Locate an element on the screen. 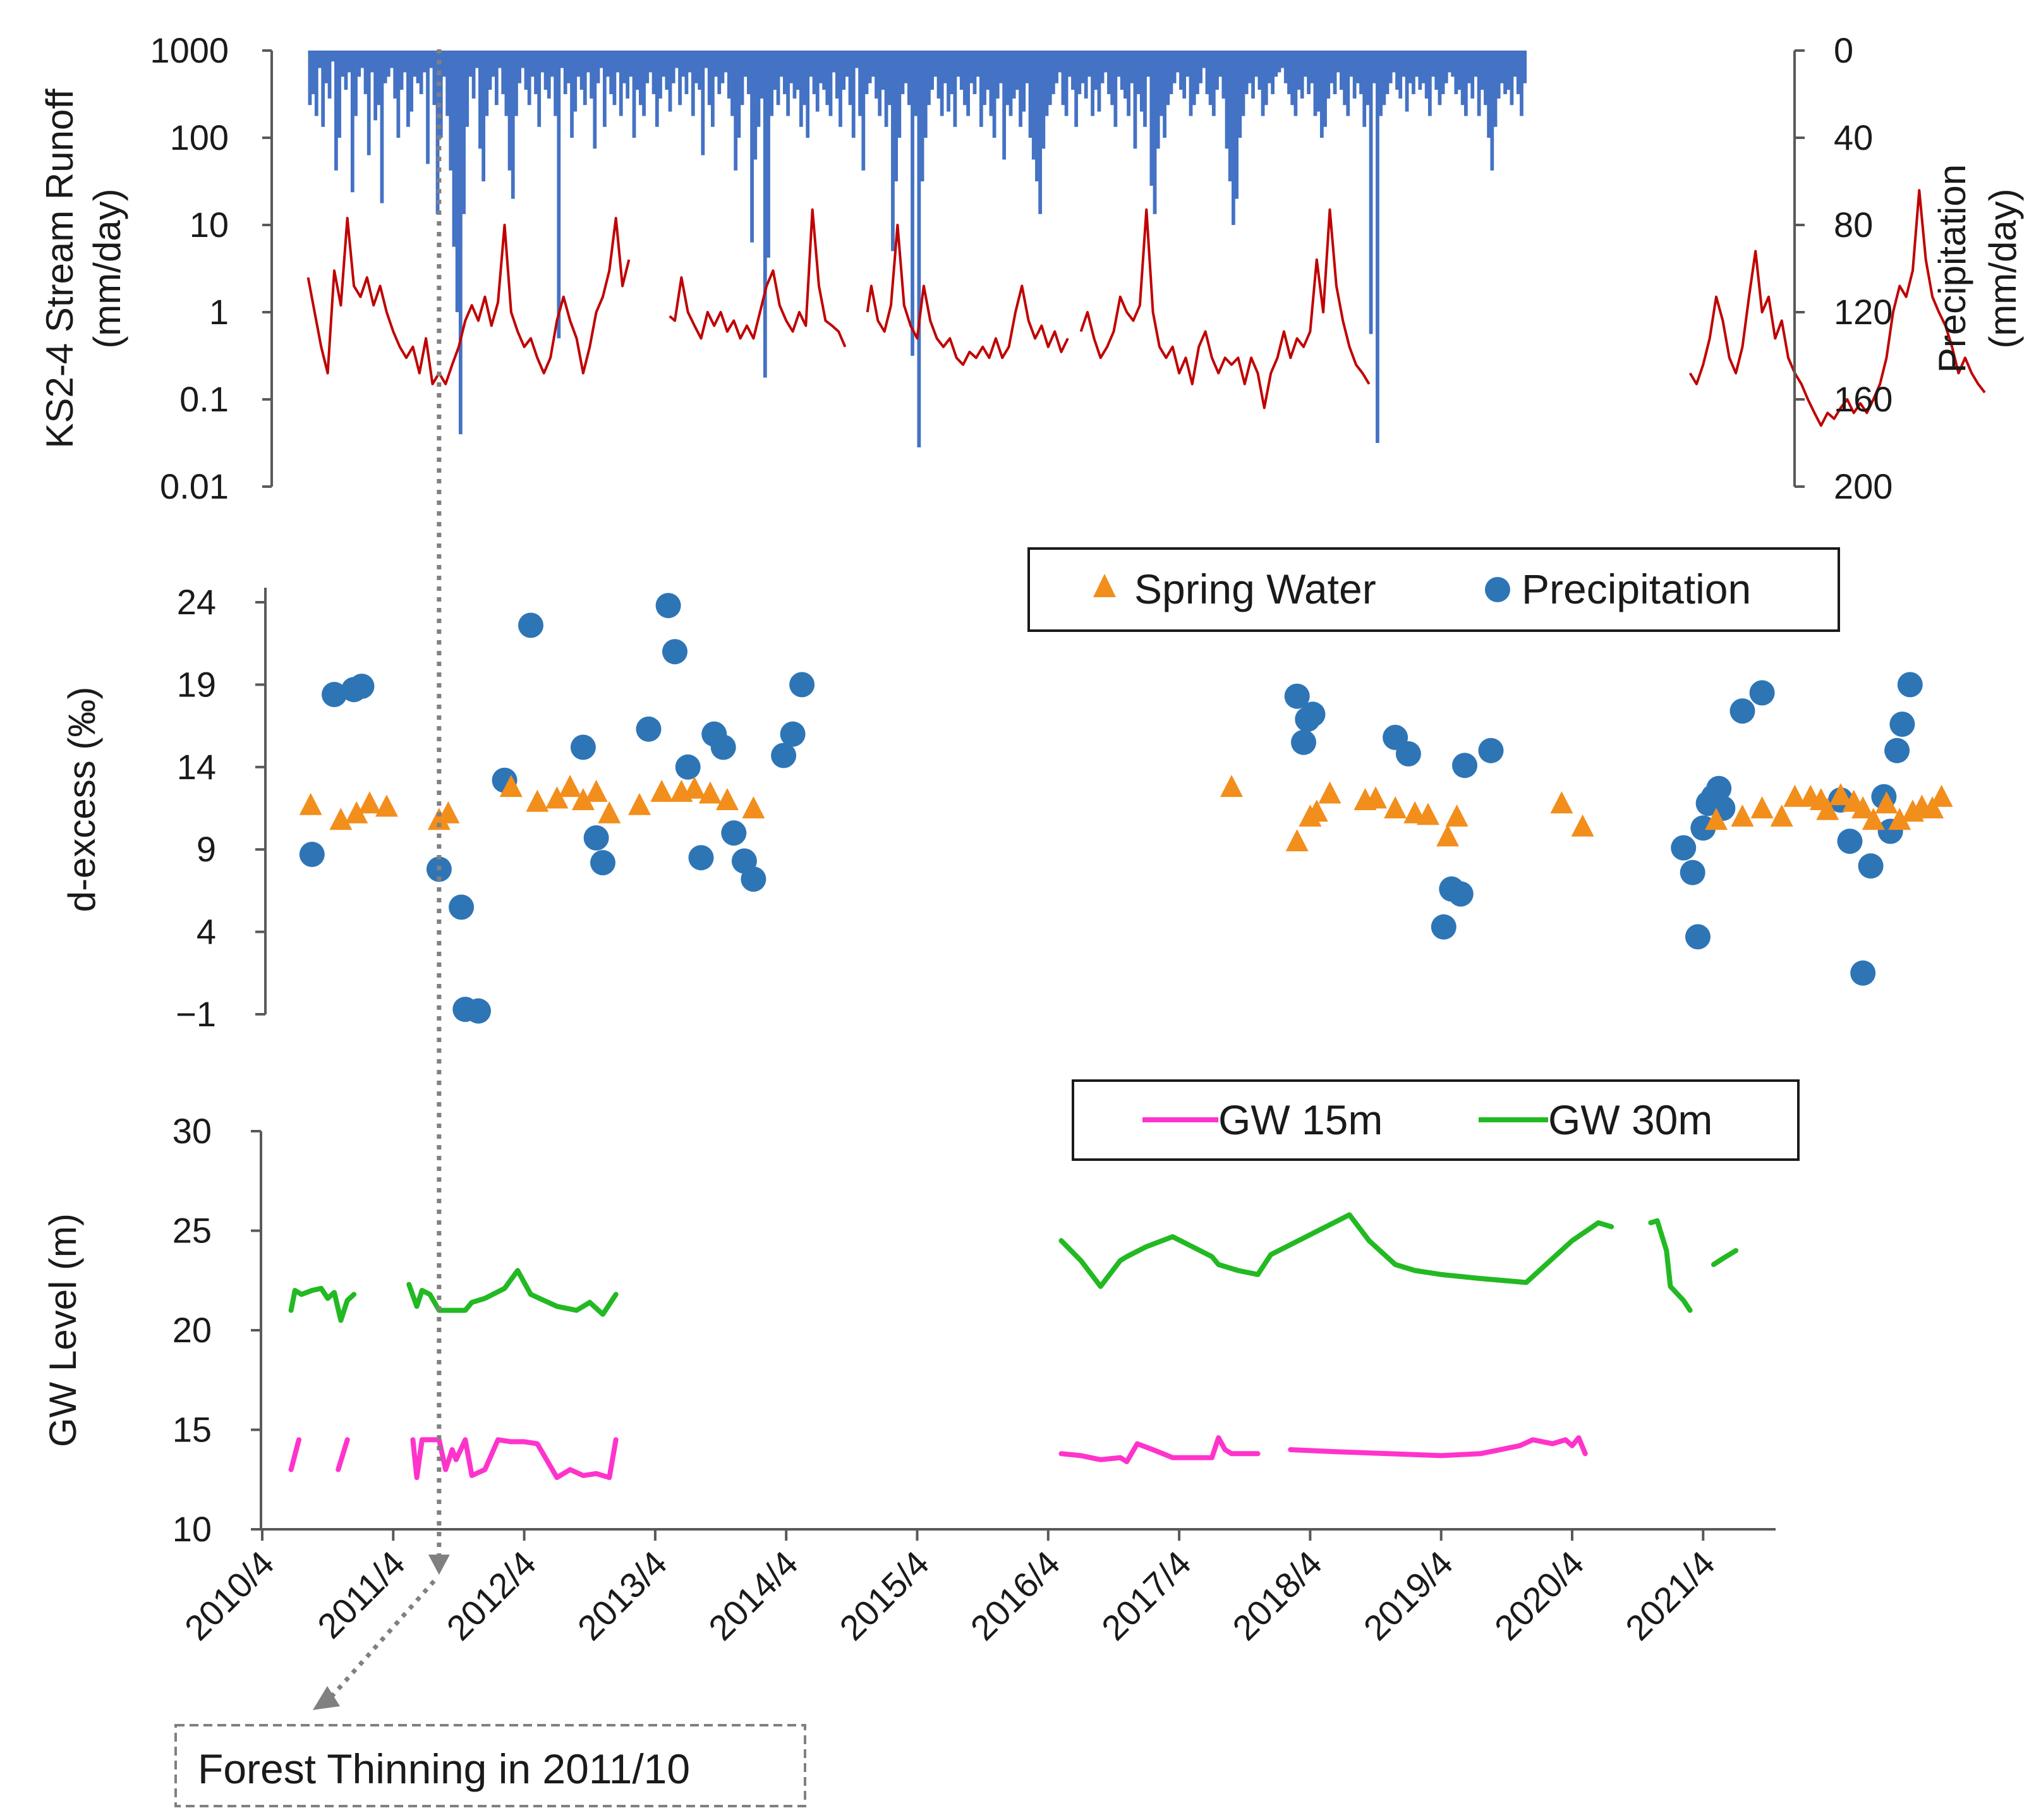  bottom-x-tick-label: 2010/4 is located at coordinates (229, 1595).